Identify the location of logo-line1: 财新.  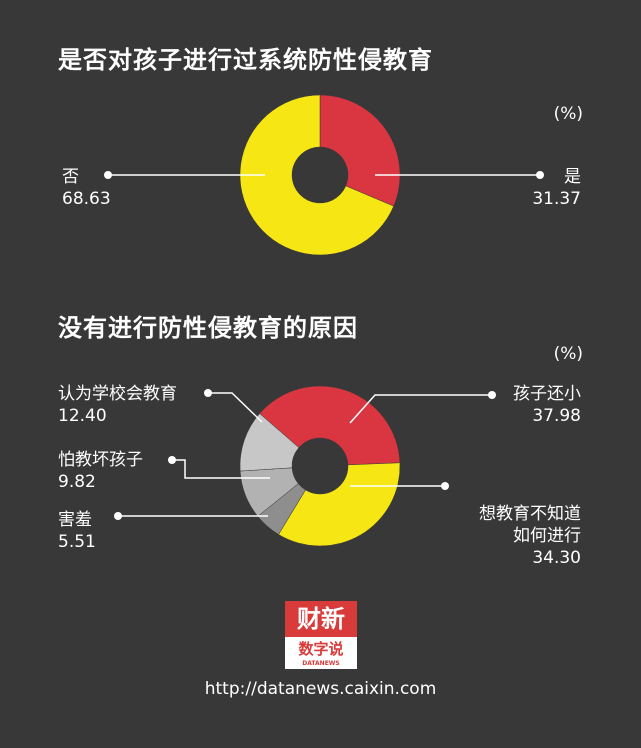
(321, 619).